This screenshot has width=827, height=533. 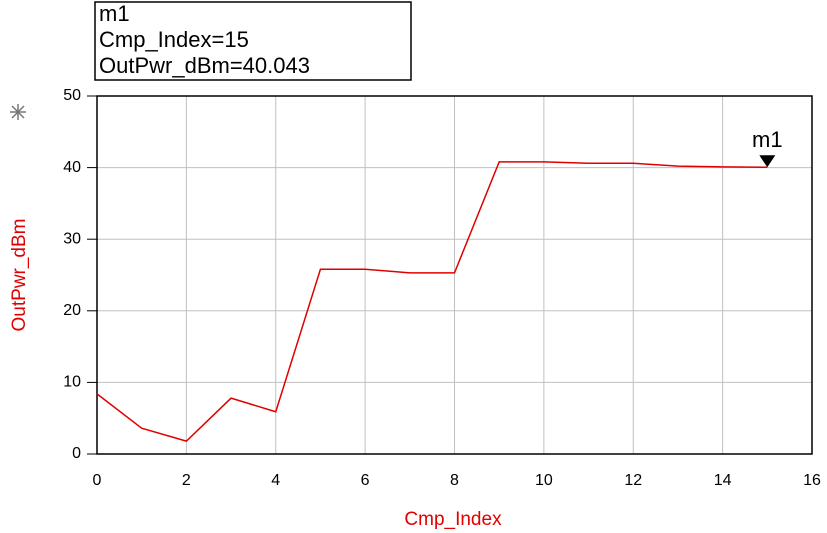 What do you see at coordinates (253, 41) in the screenshot?
I see `marker-box` at bounding box center [253, 41].